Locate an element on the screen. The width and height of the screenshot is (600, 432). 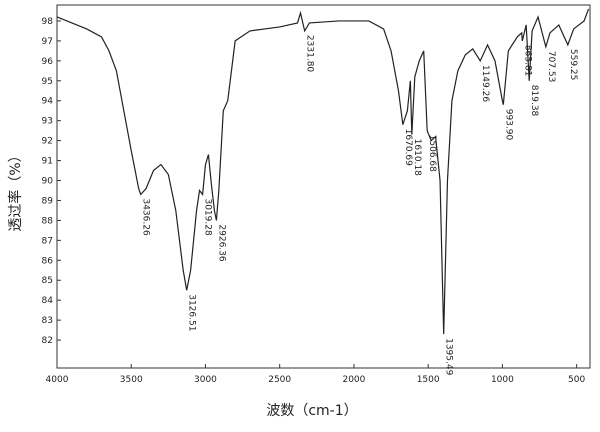
peak-label: 707.53 is located at coordinates (551, 66).